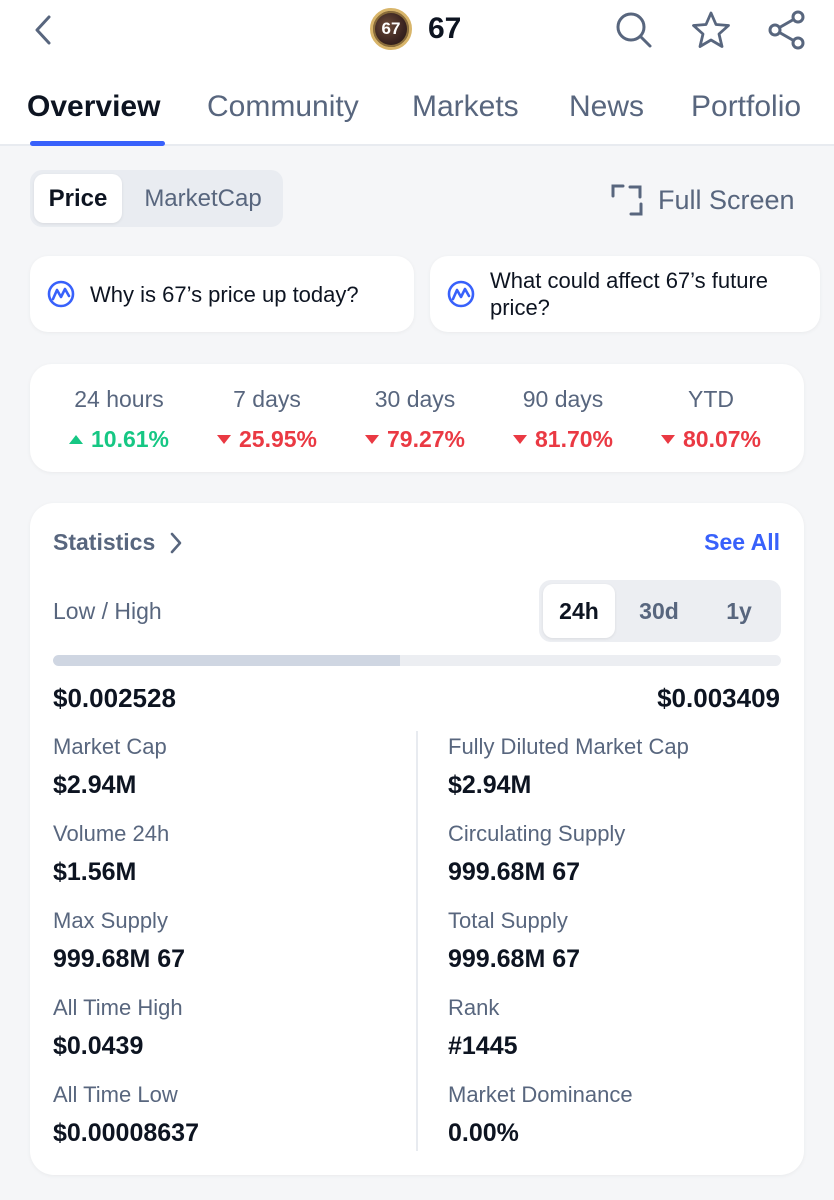 This screenshot has width=834, height=1200. What do you see at coordinates (223, 1115) in the screenshot?
I see `stat-all-time-low: All Time Low $0.00008637` at bounding box center [223, 1115].